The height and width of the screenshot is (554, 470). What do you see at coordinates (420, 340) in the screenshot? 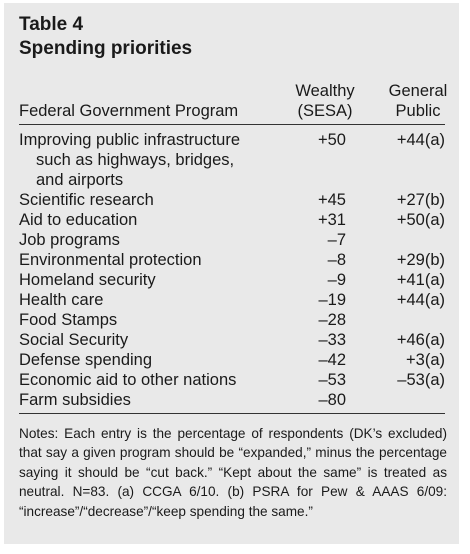
I see `cell-general: +46(a)` at bounding box center [420, 340].